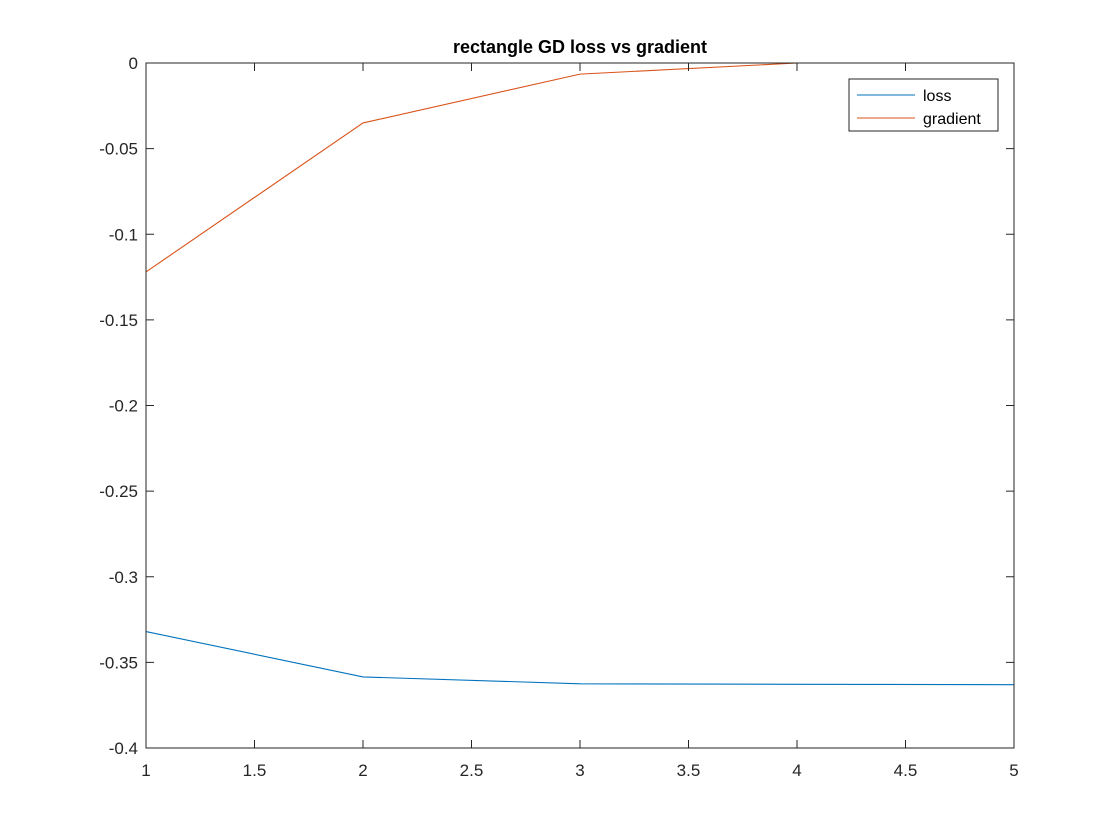 This screenshot has height=840, width=1120. Describe the element at coordinates (145, 770) in the screenshot. I see `x-tick-label: 1` at that location.